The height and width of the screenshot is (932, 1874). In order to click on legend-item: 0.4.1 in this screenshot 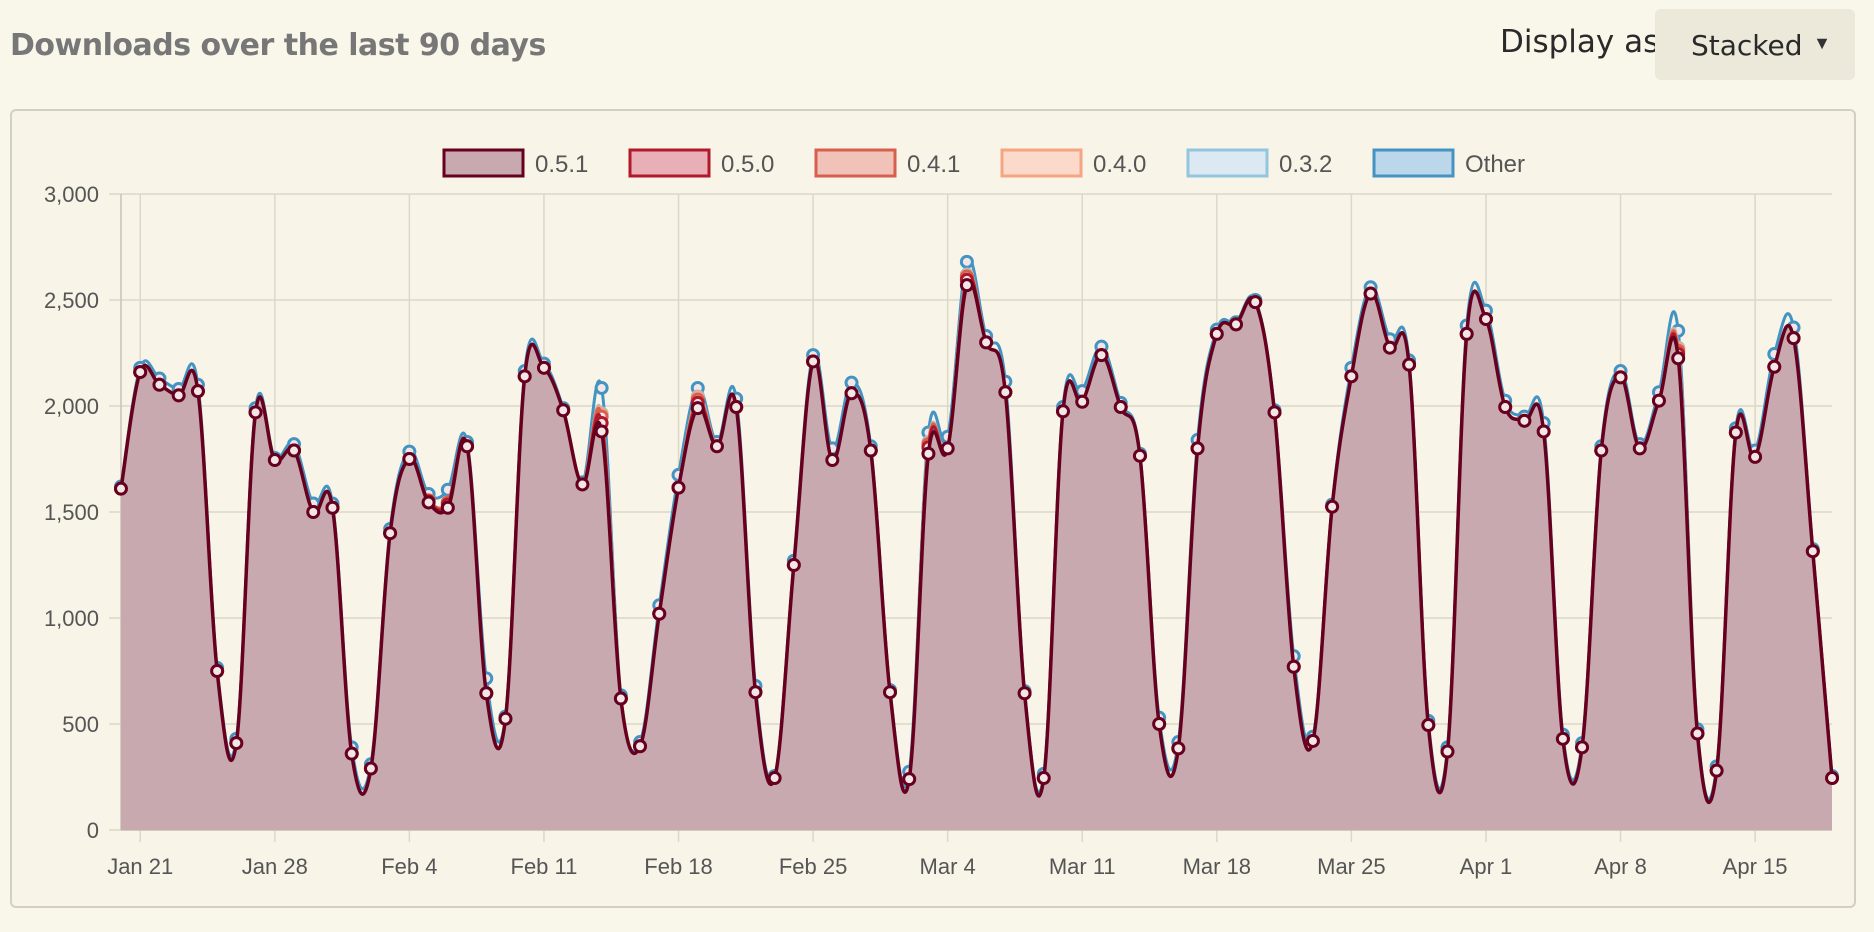, I will do `click(887, 163)`.